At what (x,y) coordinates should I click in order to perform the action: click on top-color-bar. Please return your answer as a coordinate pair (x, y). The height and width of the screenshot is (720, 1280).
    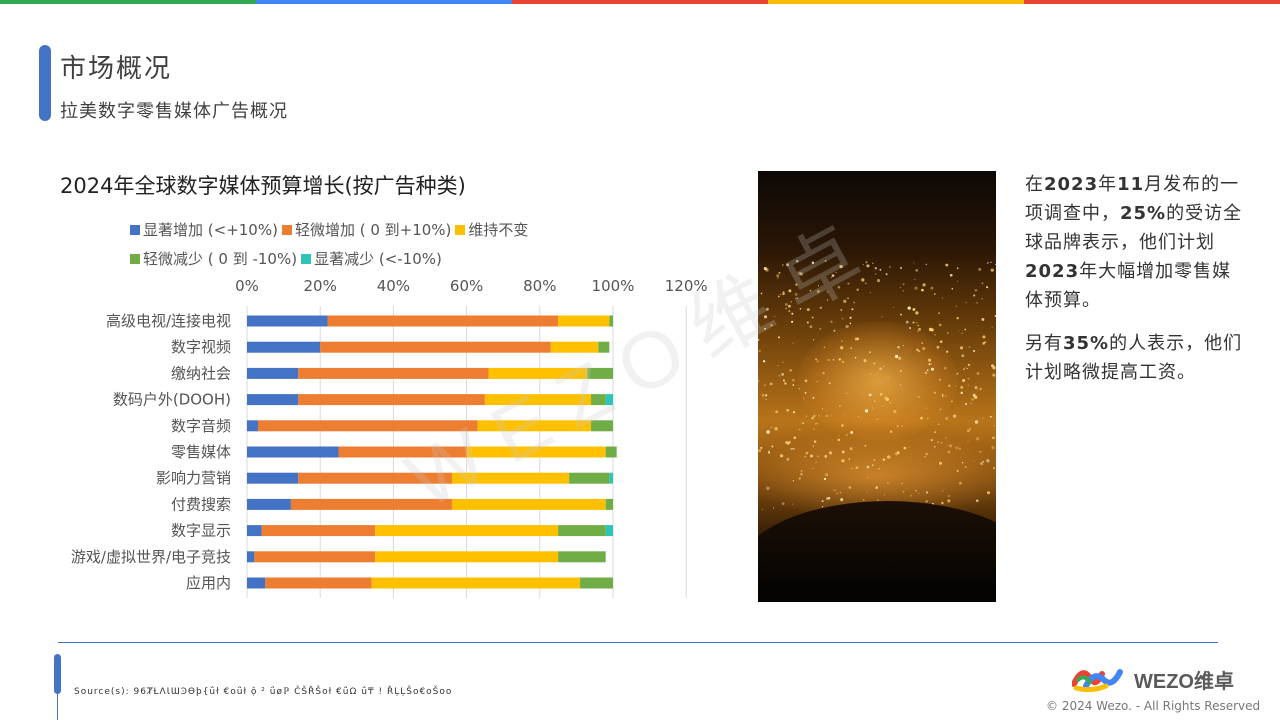
    Looking at the image, I should click on (640, 2).